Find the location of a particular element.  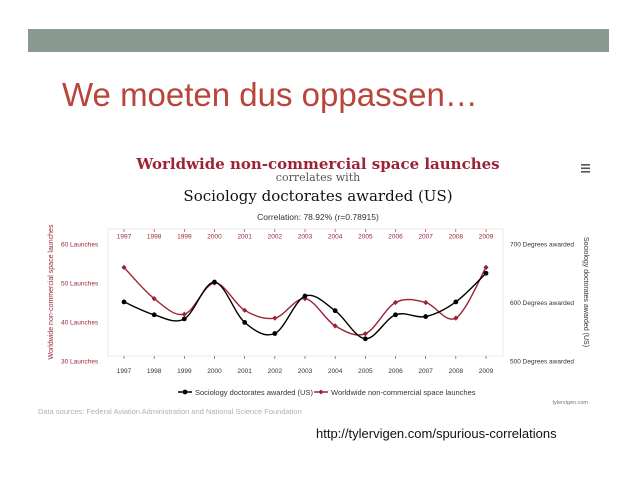

top-year-label: 2003 is located at coordinates (305, 237).